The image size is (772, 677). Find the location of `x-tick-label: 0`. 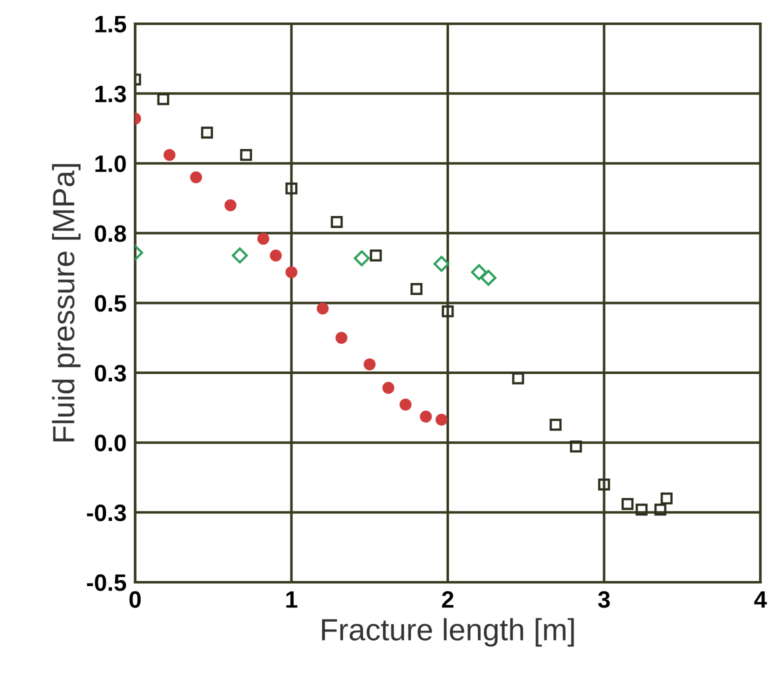

x-tick-label: 0 is located at coordinates (135, 599).